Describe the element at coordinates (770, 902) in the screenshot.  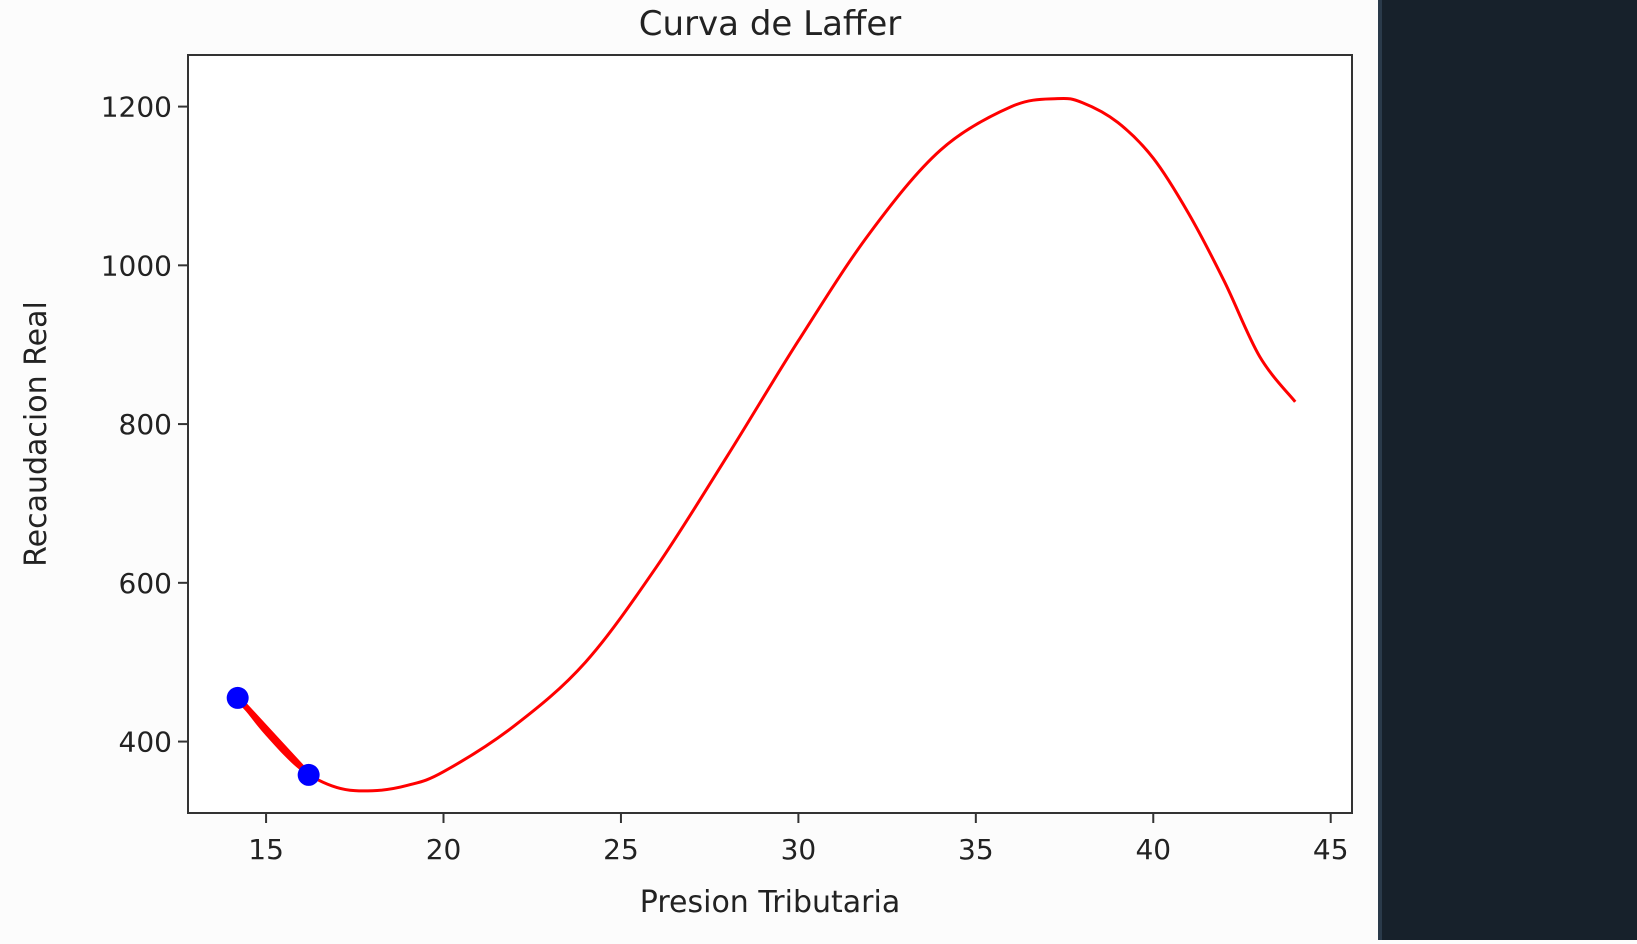
I see `x-axis-label: Presion Tributaria` at that location.